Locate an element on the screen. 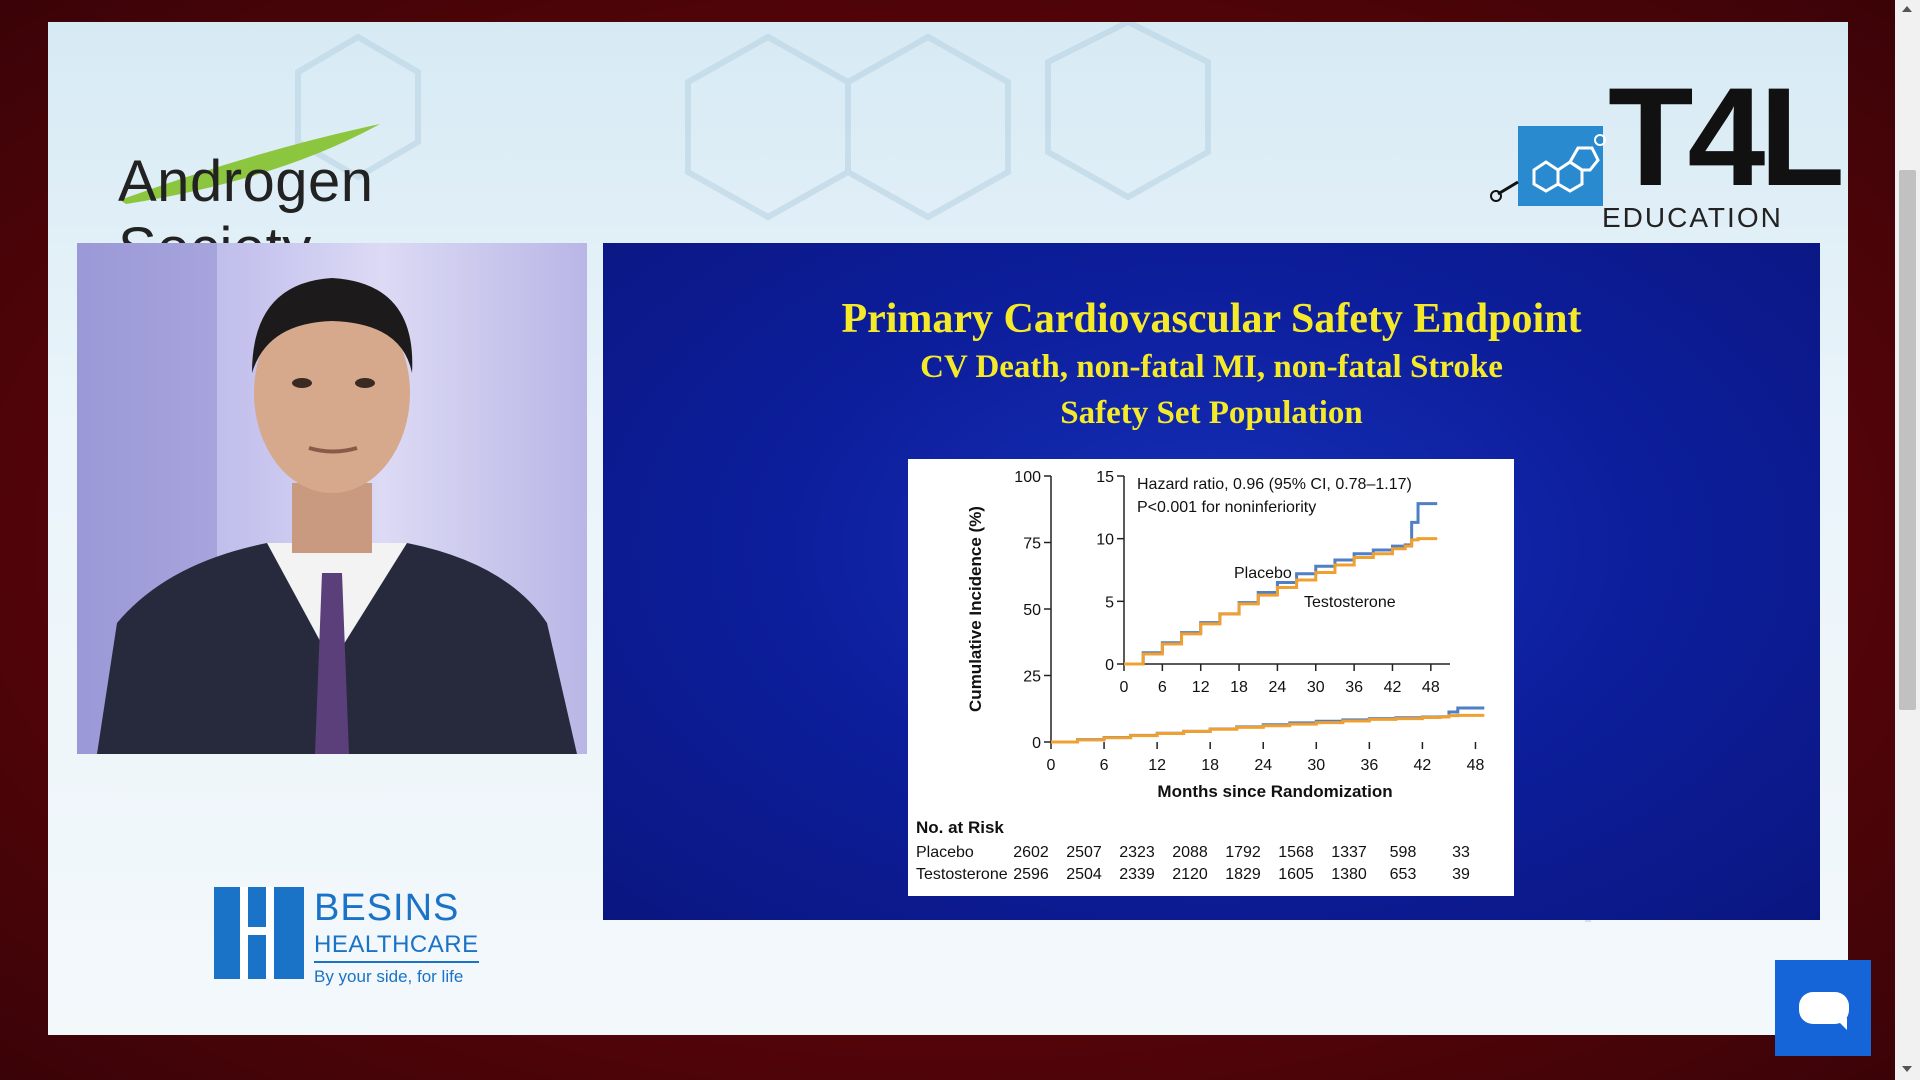  inset-x-tick-label: 18 is located at coordinates (1239, 687).